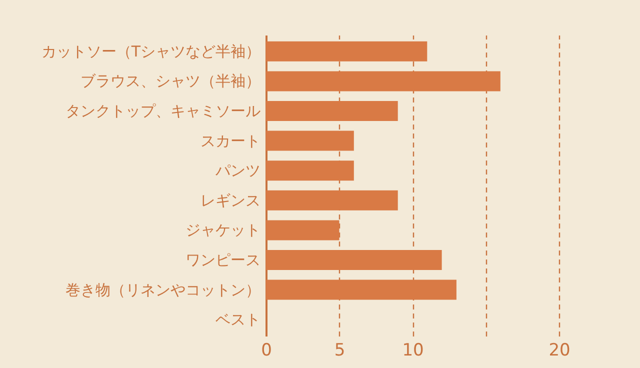 The image size is (640, 368). Describe the element at coordinates (340, 350) in the screenshot. I see `x-tick-label: 5` at that location.